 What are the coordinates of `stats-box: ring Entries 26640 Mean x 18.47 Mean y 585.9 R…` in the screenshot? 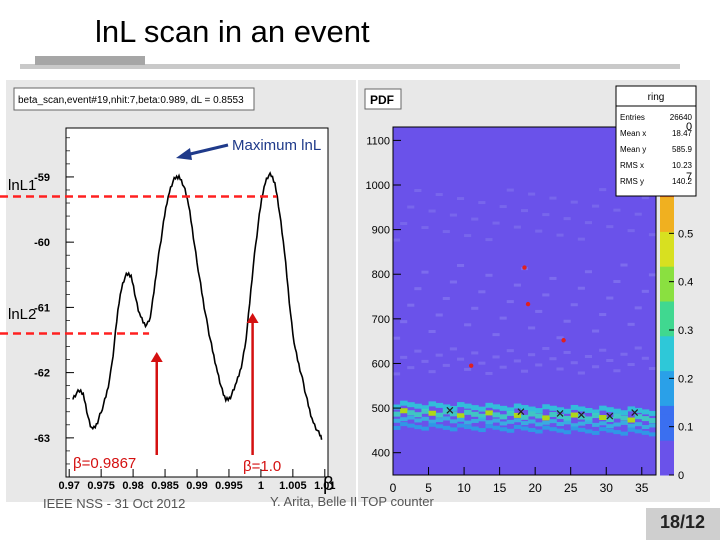 It's located at (656, 141).